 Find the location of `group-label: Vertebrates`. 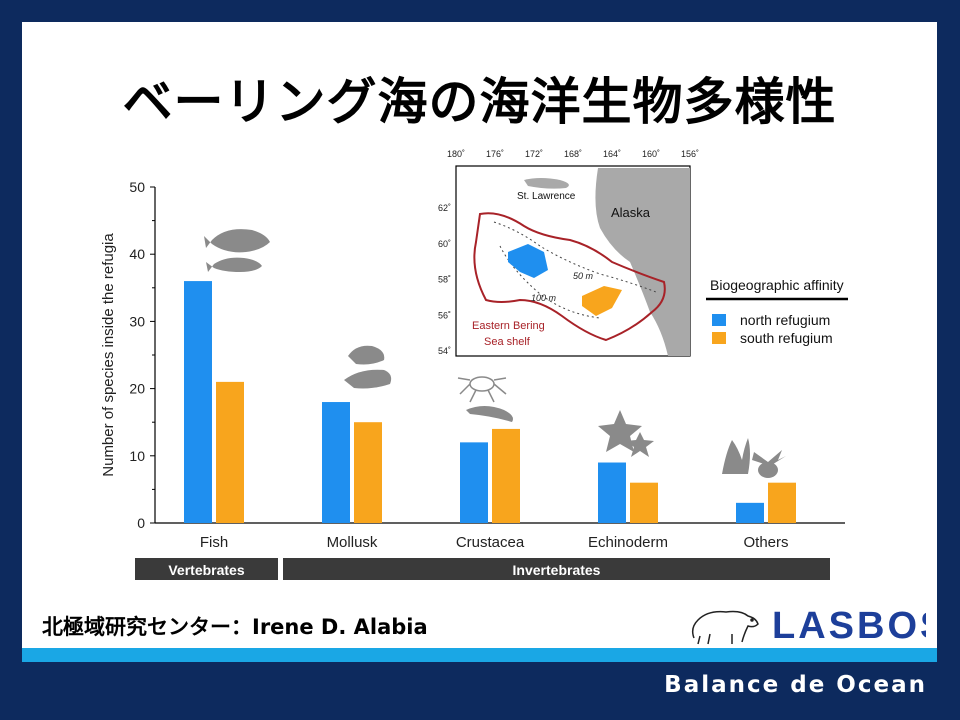

group-label: Vertebrates is located at coordinates (206, 570).